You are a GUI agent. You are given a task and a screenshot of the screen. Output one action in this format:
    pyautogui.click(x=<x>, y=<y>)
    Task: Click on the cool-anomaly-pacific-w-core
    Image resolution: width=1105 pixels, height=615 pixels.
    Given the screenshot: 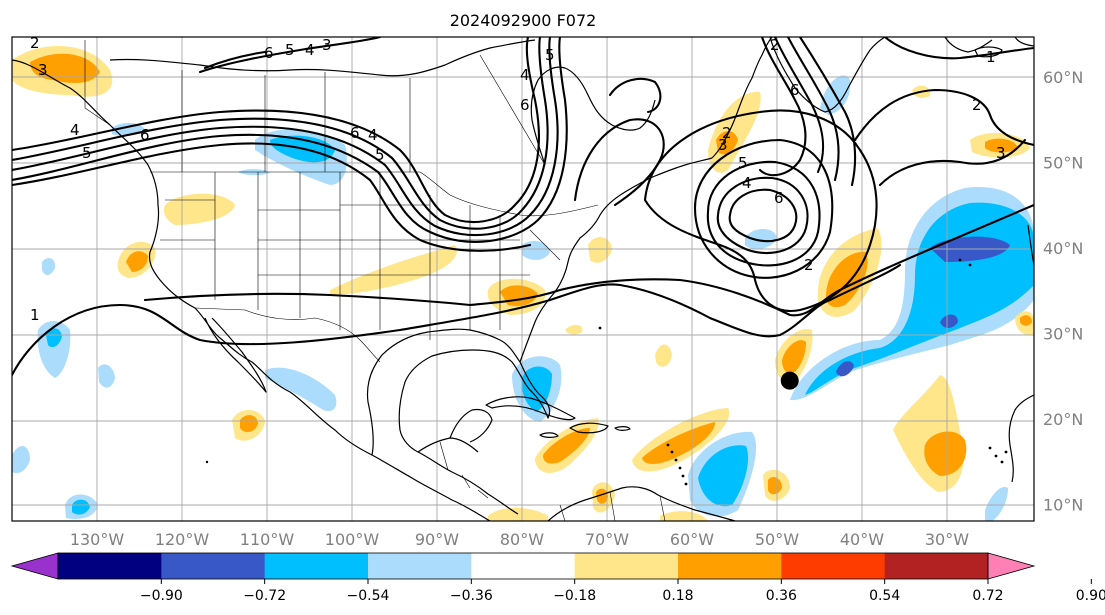 What is the action you would take?
    pyautogui.click(x=54, y=338)
    